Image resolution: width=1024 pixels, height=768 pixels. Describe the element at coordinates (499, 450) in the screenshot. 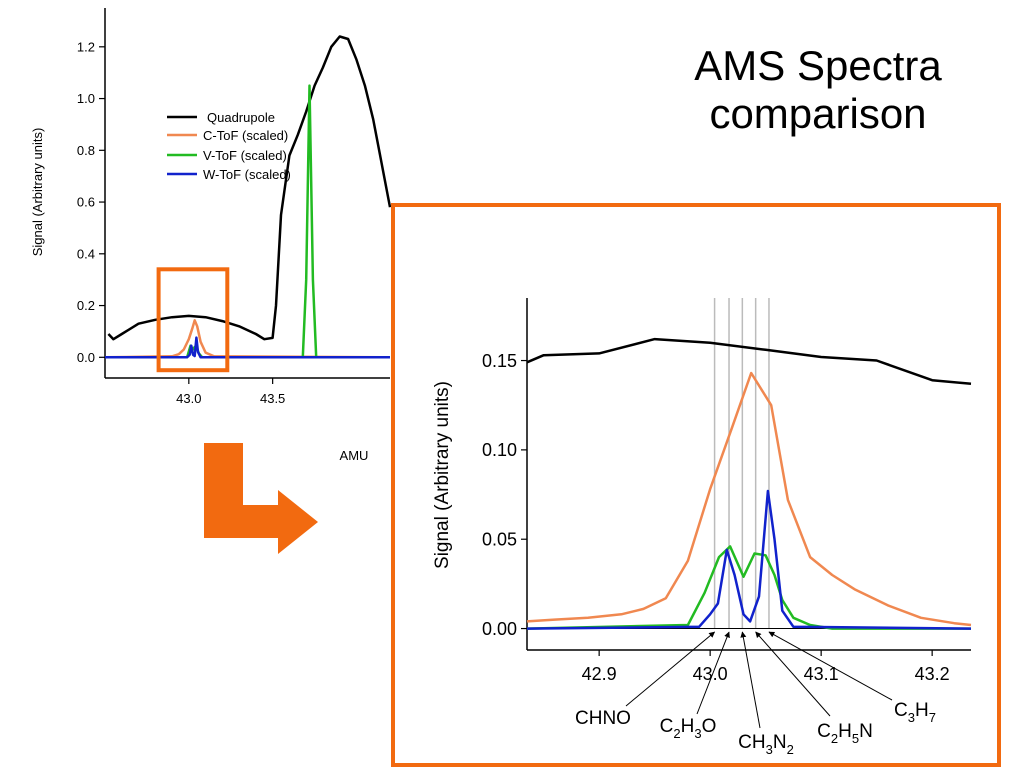

I see `chart-1-ytick-label: 0.10` at that location.